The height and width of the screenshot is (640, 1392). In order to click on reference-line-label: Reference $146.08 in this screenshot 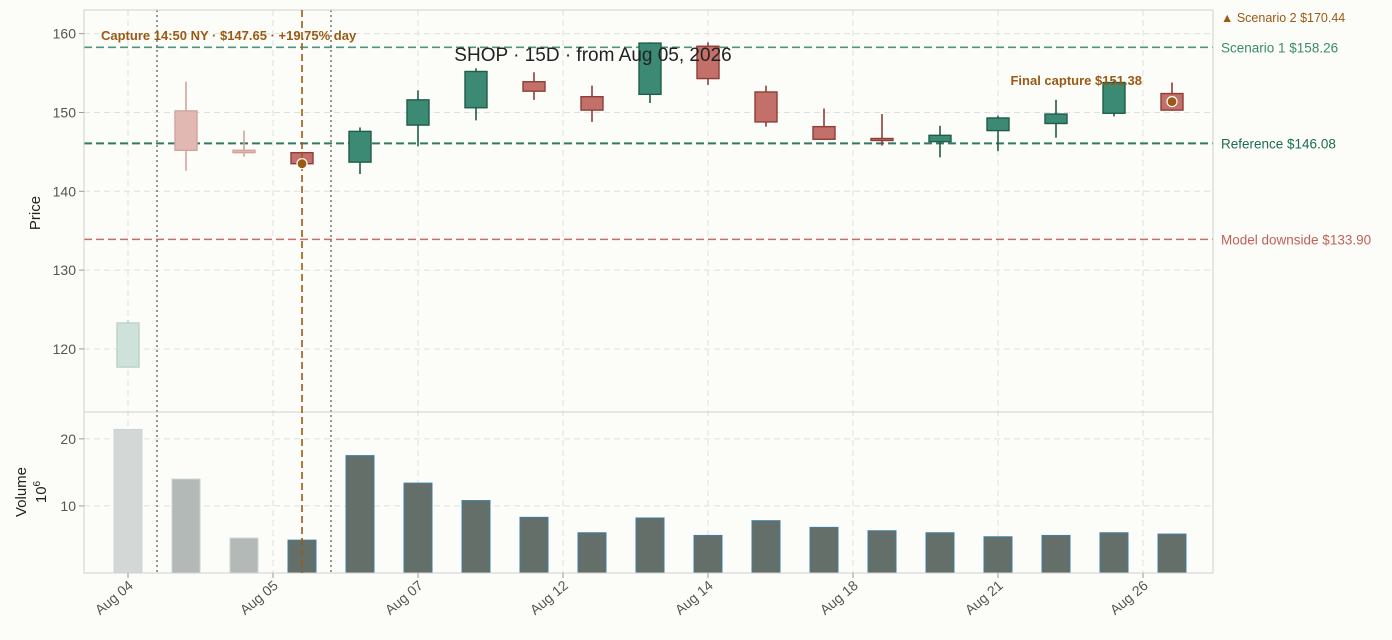, I will do `click(1278, 143)`.